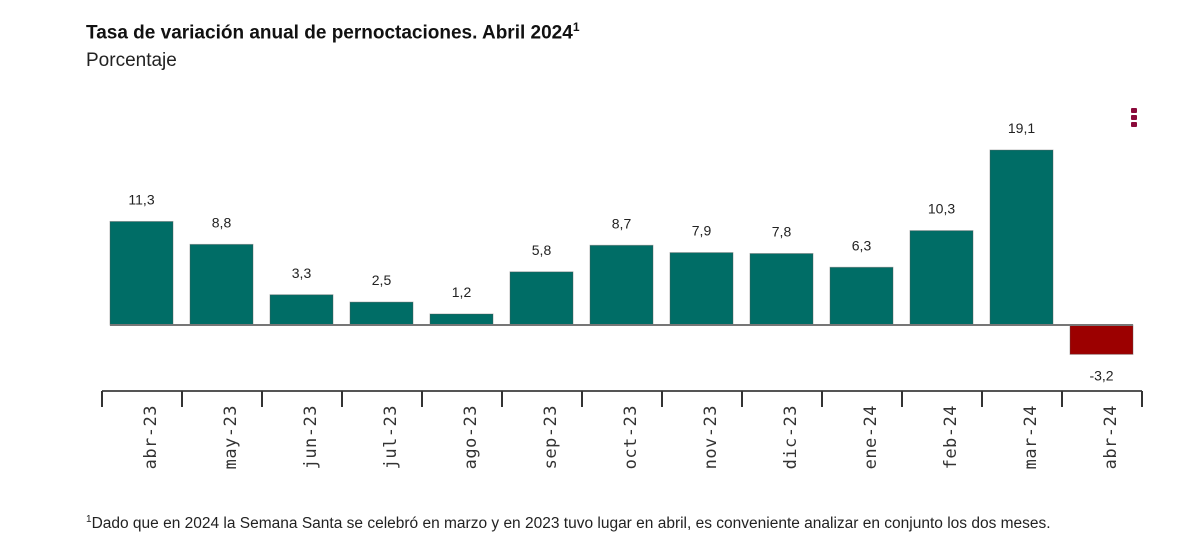 The height and width of the screenshot is (559, 1200). I want to click on data-label: 19,1, so click(1021, 128).